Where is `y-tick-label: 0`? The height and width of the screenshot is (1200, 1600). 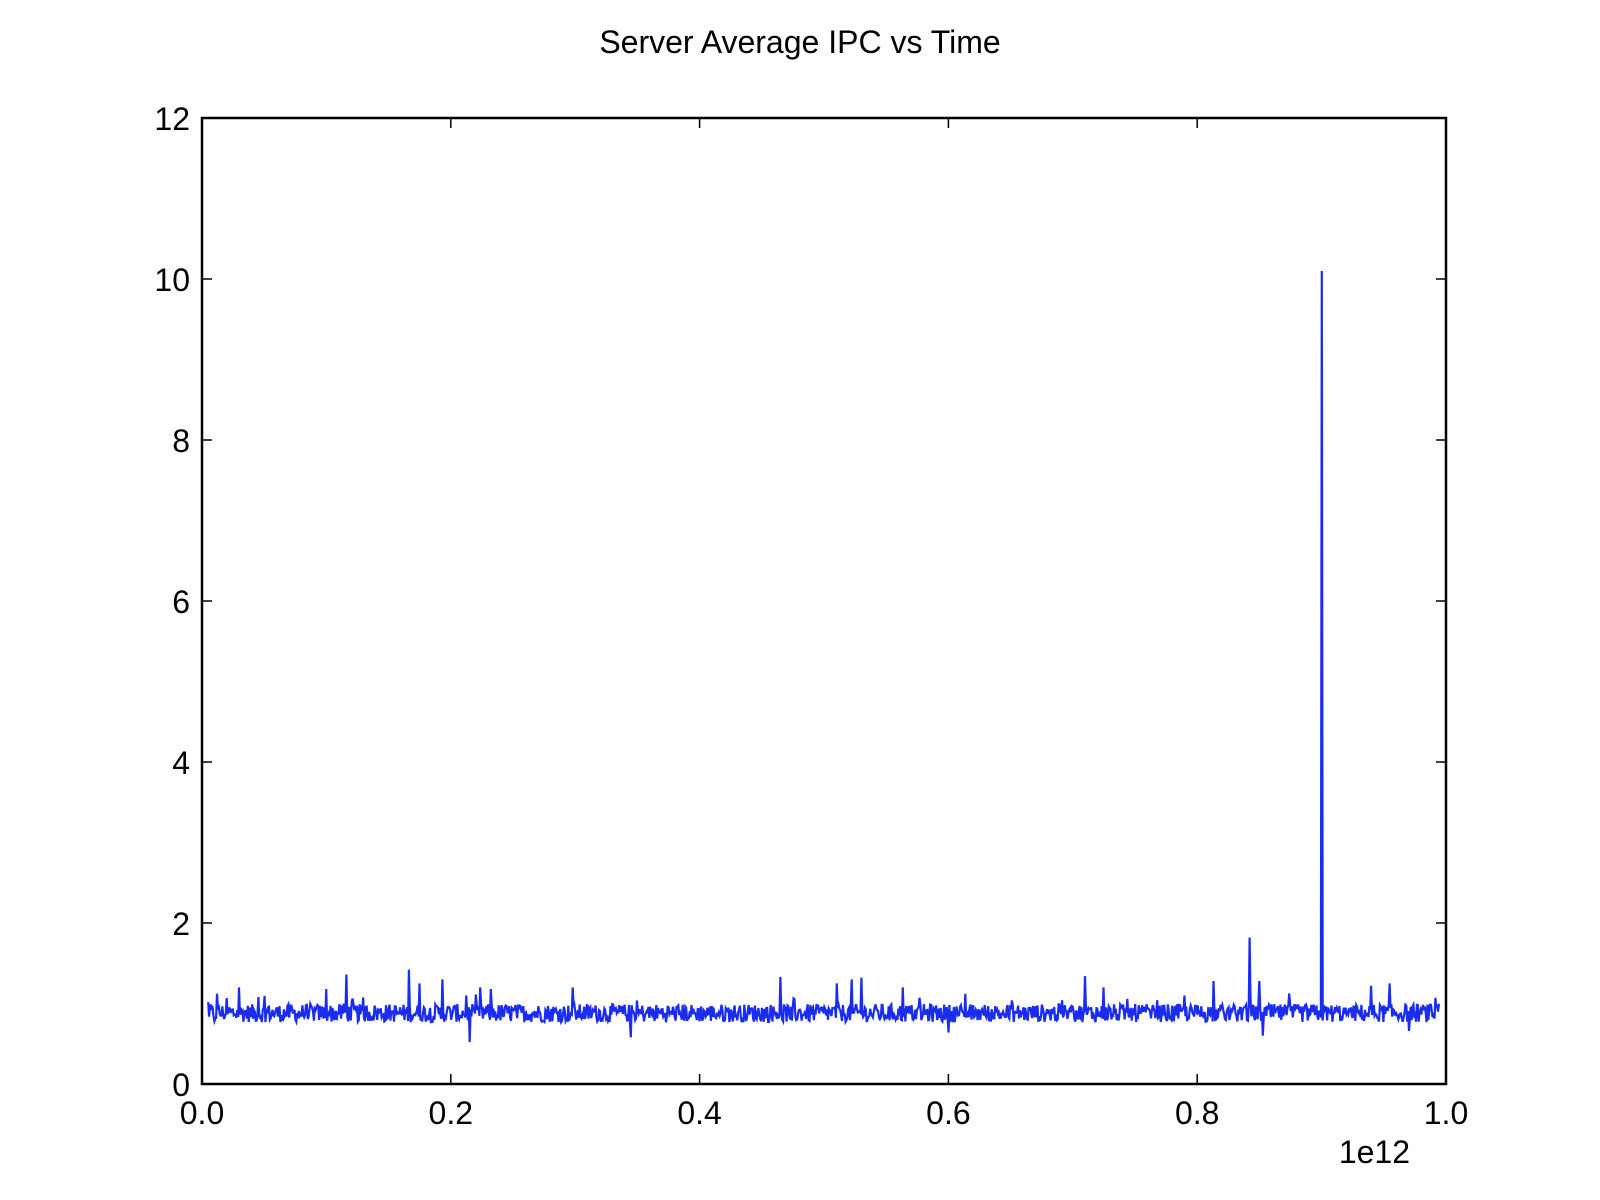 y-tick-label: 0 is located at coordinates (181, 1085).